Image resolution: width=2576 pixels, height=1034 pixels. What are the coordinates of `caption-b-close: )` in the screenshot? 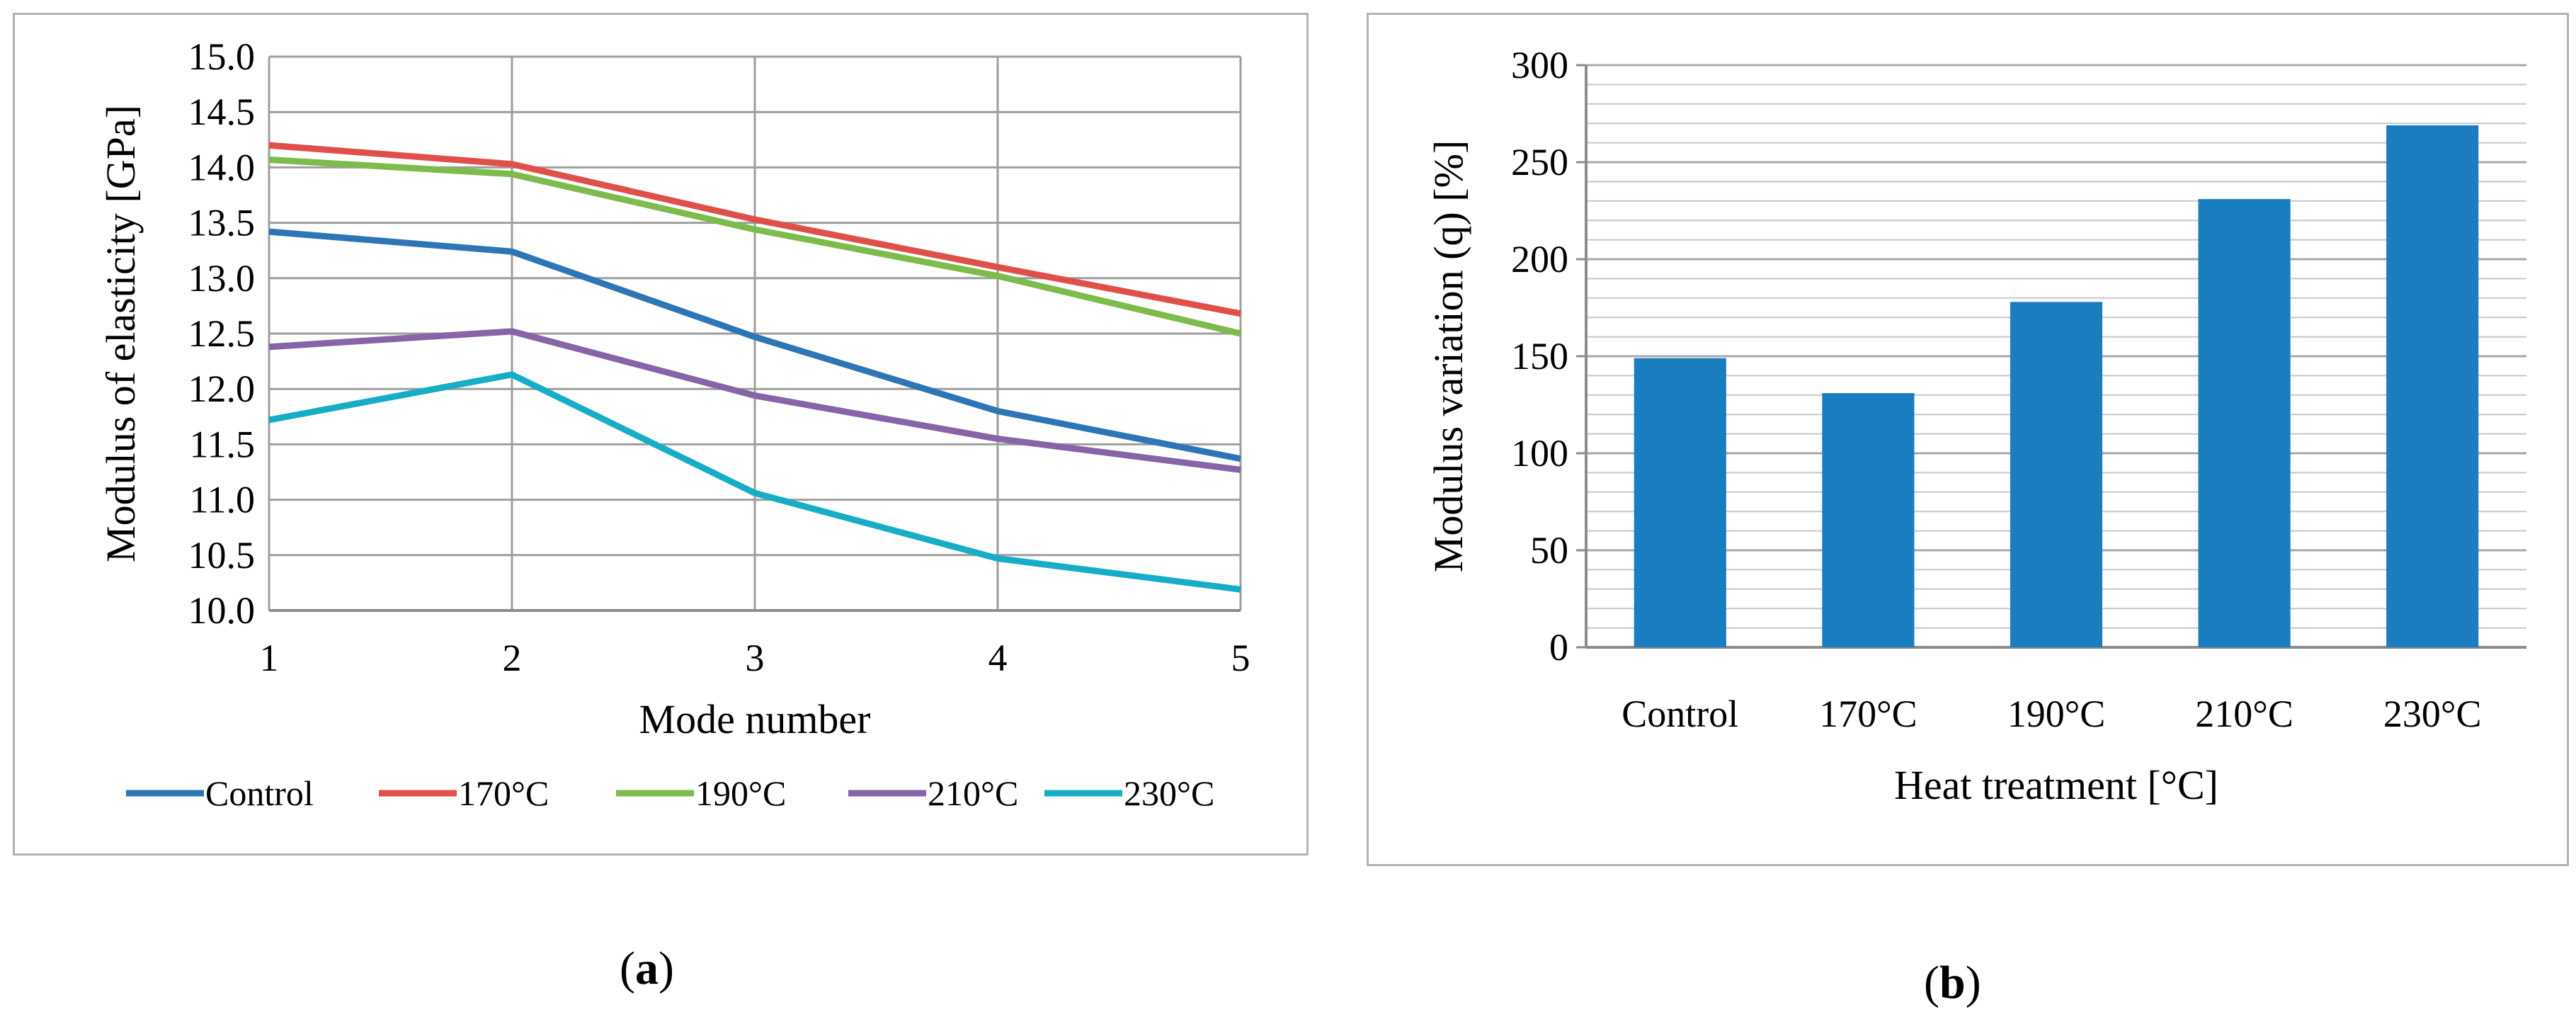 It's located at (1973, 983).